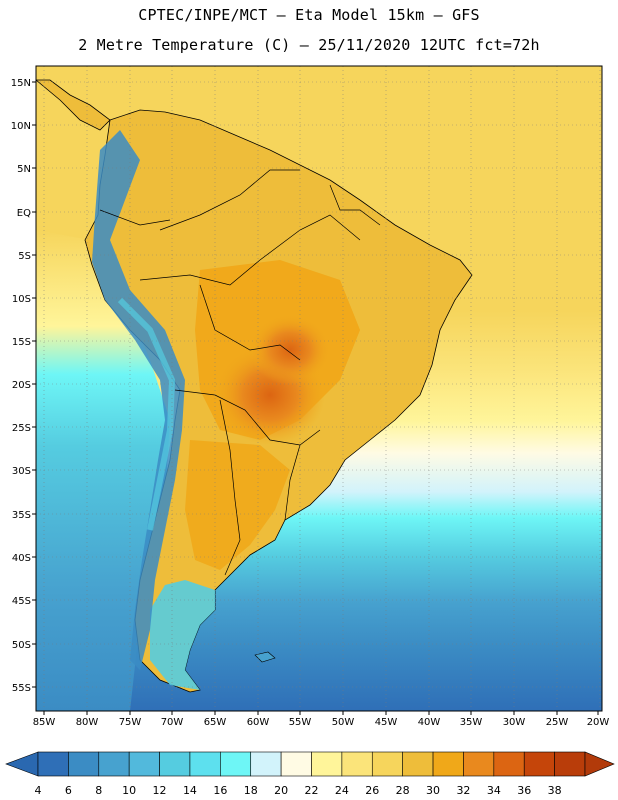  What do you see at coordinates (281, 790) in the screenshot?
I see `colorbar-value-label: 20` at bounding box center [281, 790].